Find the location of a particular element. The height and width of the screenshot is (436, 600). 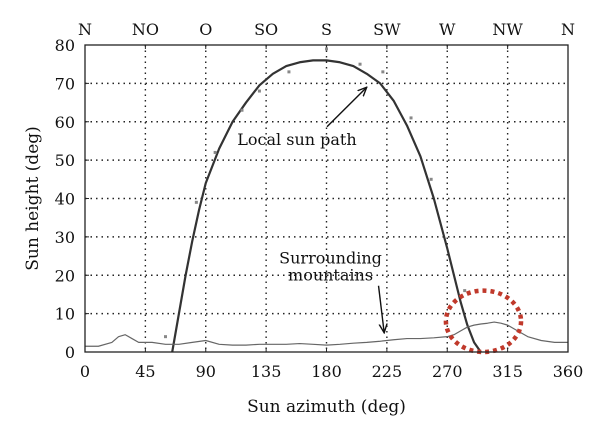

y-axis-label: Sun height (deg) is located at coordinates (33, 198).